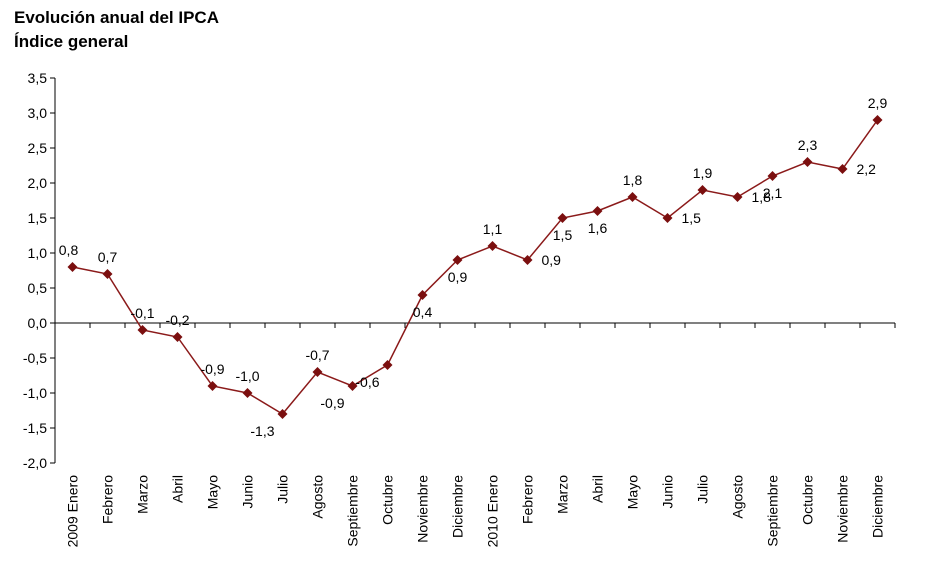 The image size is (925, 578). What do you see at coordinates (116, 17) in the screenshot?
I see `chart-title: Evolución anual del IPCA` at bounding box center [116, 17].